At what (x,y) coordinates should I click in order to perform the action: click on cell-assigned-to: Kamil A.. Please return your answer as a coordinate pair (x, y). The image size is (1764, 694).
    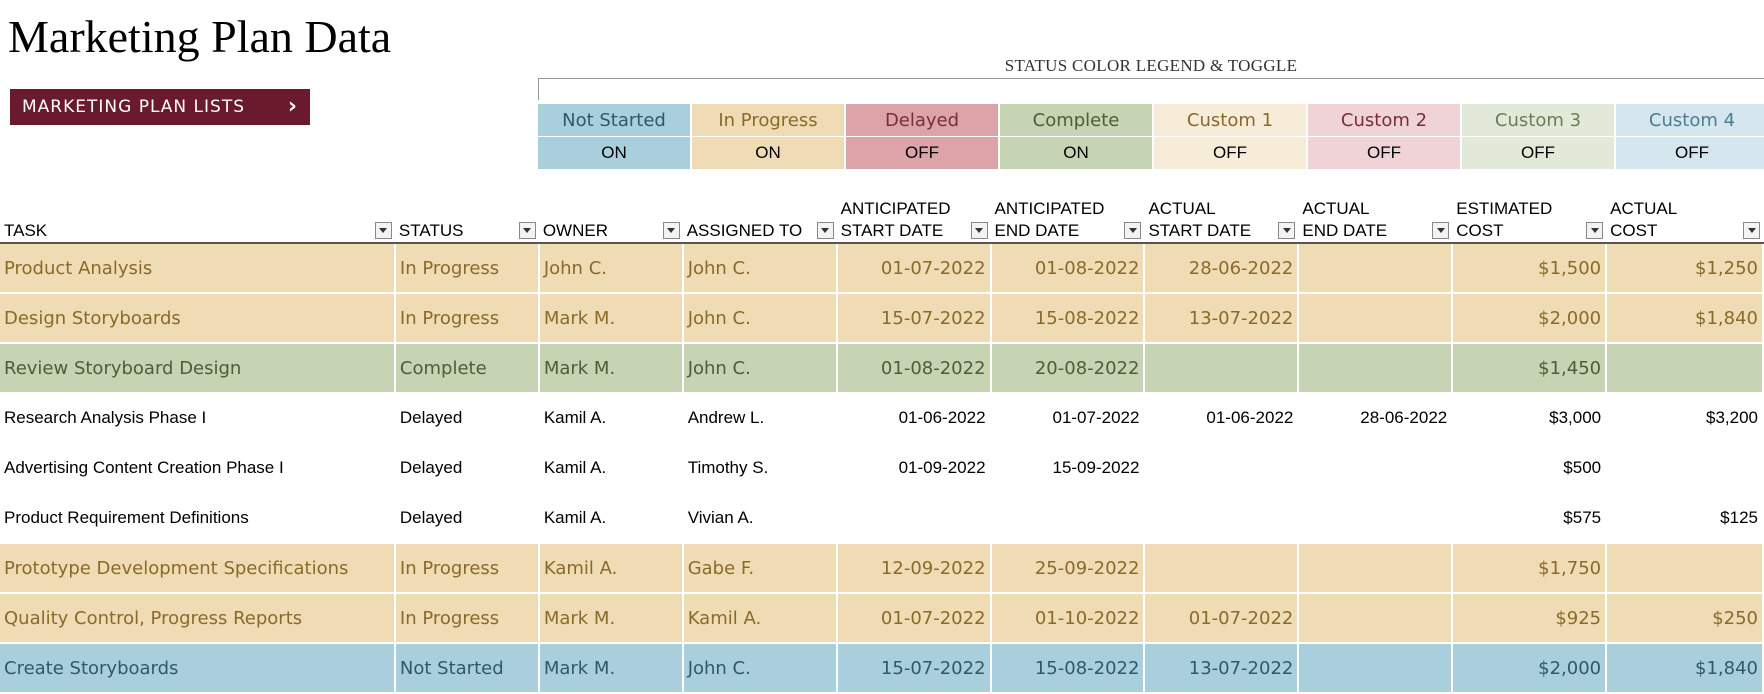
    Looking at the image, I should click on (760, 618).